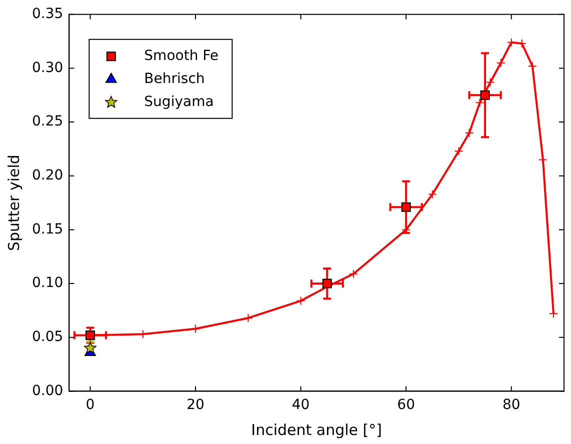 This screenshot has height=444, width=571. Describe the element at coordinates (48, 283) in the screenshot. I see `y-tick-label: 0.10` at that location.